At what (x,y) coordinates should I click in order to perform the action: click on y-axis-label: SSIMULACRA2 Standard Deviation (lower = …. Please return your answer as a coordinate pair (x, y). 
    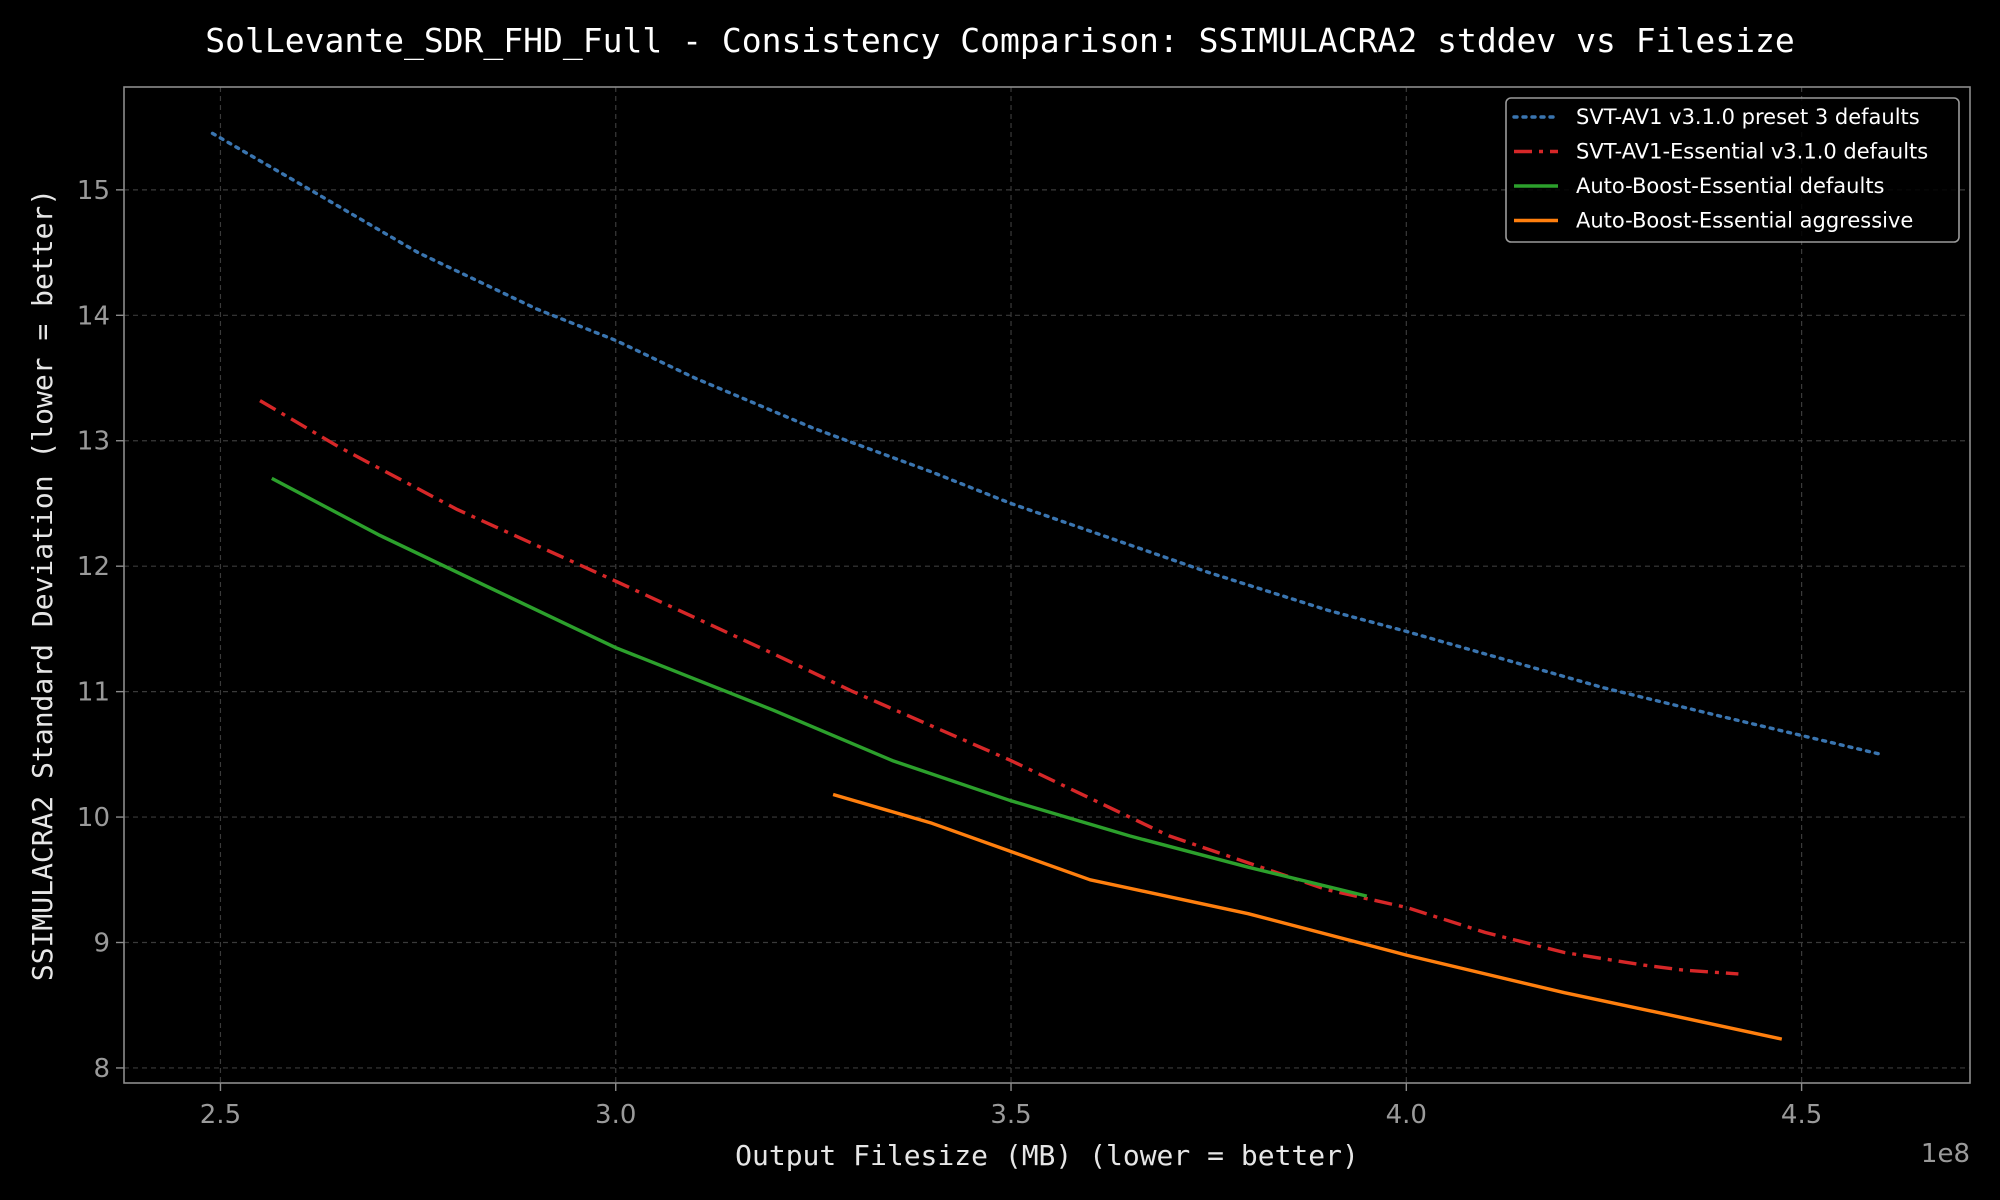
    Looking at the image, I should click on (42, 585).